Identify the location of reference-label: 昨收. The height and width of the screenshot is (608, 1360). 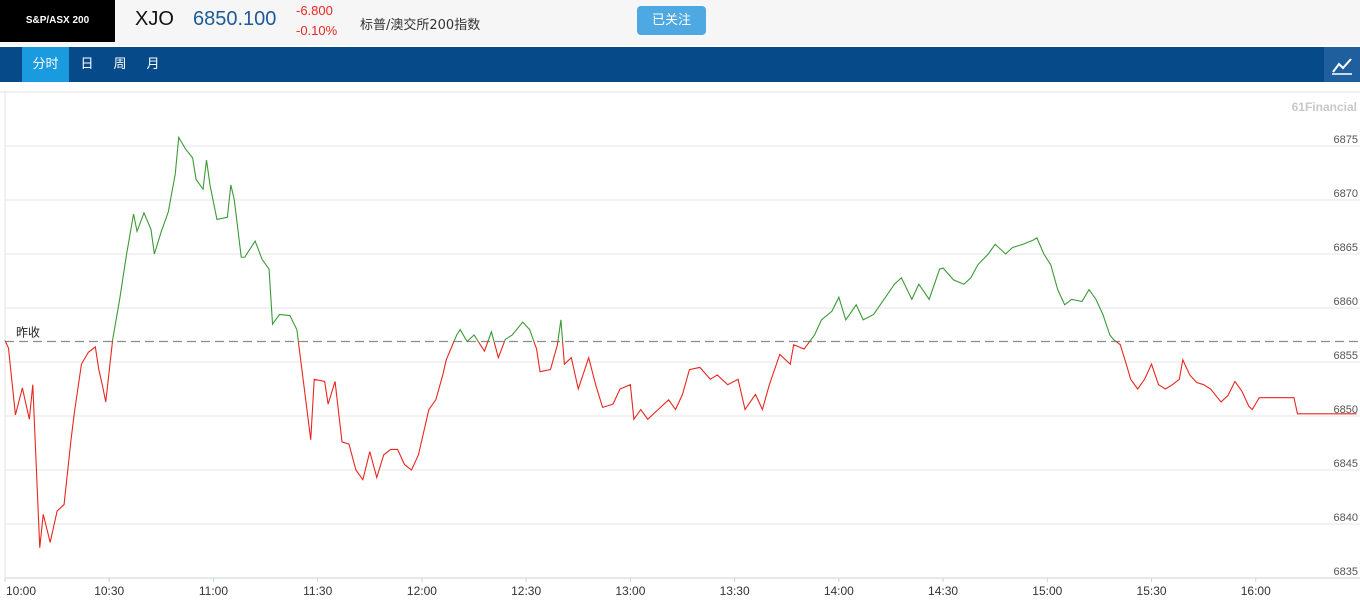
(28, 333).